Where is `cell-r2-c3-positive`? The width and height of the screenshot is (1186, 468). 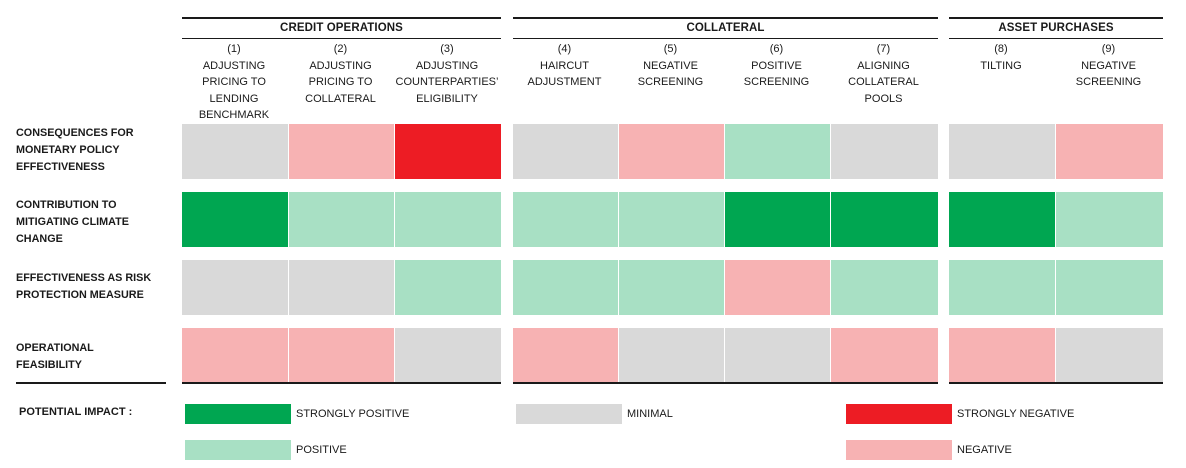
cell-r2-c3-positive is located at coordinates (448, 219).